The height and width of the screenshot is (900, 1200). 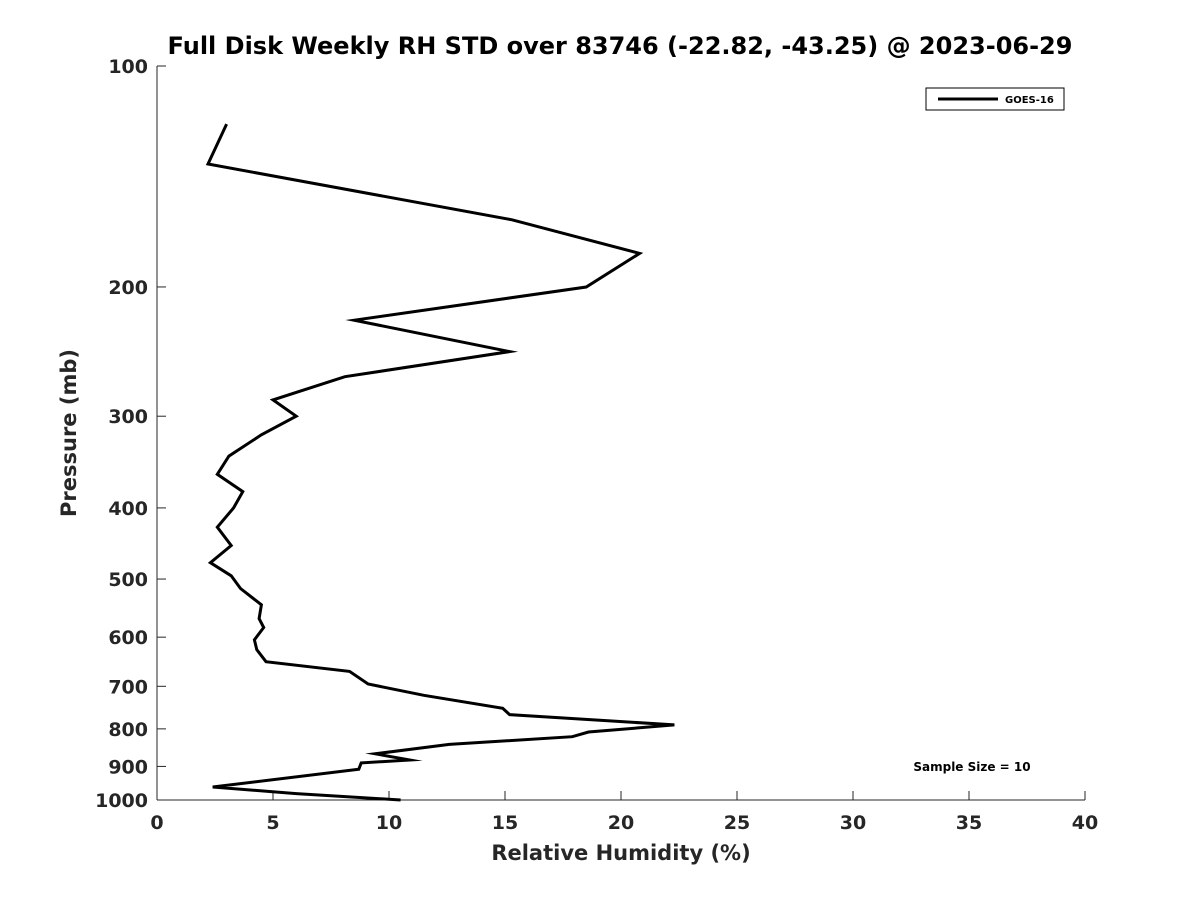 What do you see at coordinates (128, 67) in the screenshot?
I see `y-tick-label: 100` at bounding box center [128, 67].